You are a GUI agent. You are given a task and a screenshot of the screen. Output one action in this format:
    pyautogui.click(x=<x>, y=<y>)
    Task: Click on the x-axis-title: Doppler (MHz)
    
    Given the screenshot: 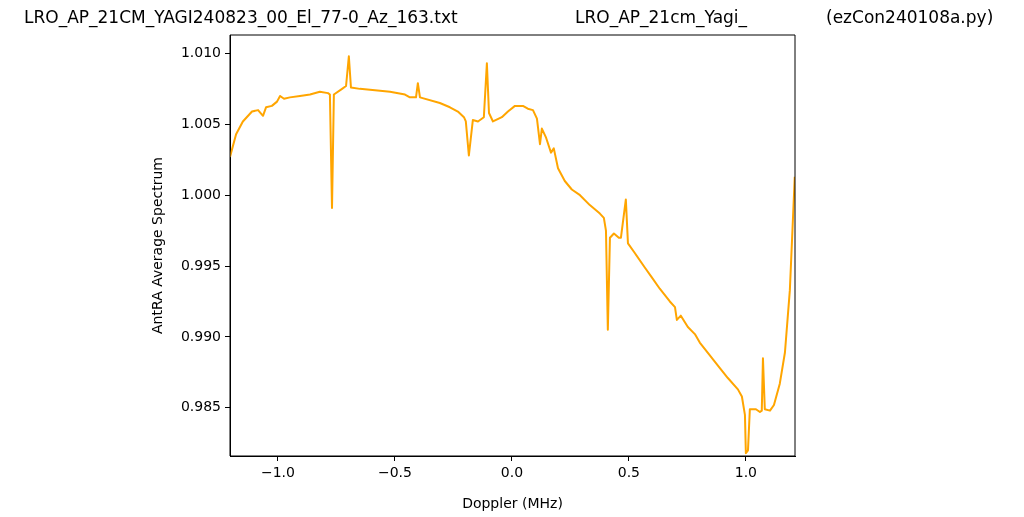 What is the action you would take?
    pyautogui.click(x=512, y=503)
    